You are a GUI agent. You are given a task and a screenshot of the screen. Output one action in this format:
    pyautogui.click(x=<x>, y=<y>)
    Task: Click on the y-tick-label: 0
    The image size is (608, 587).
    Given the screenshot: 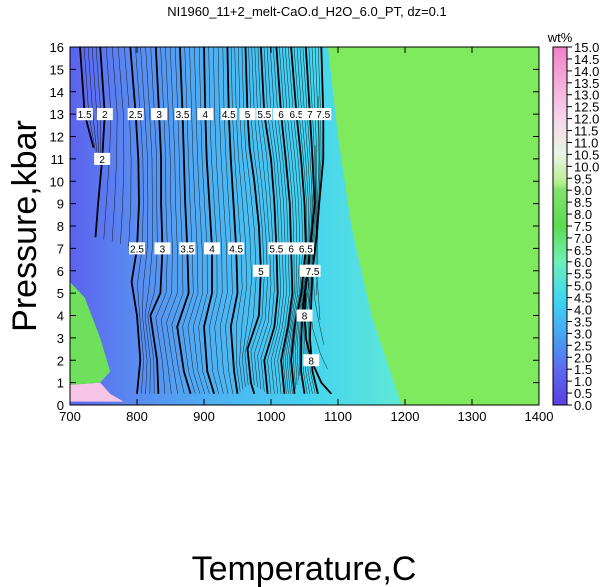 What is the action you would take?
    pyautogui.click(x=60, y=405)
    